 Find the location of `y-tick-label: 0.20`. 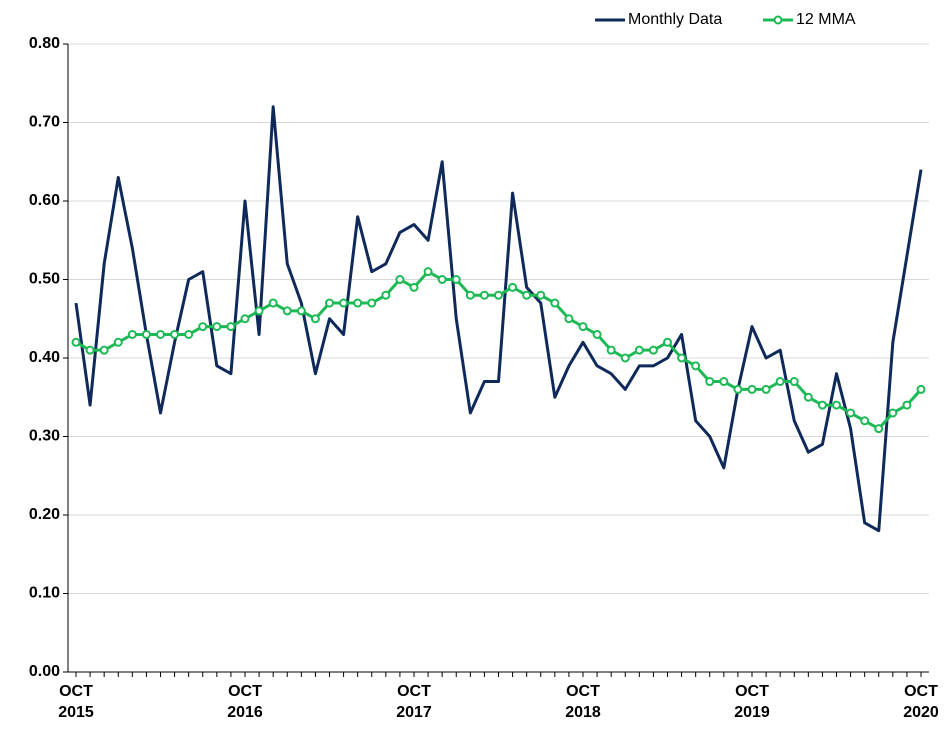

y-tick-label: 0.20 is located at coordinates (44, 514).